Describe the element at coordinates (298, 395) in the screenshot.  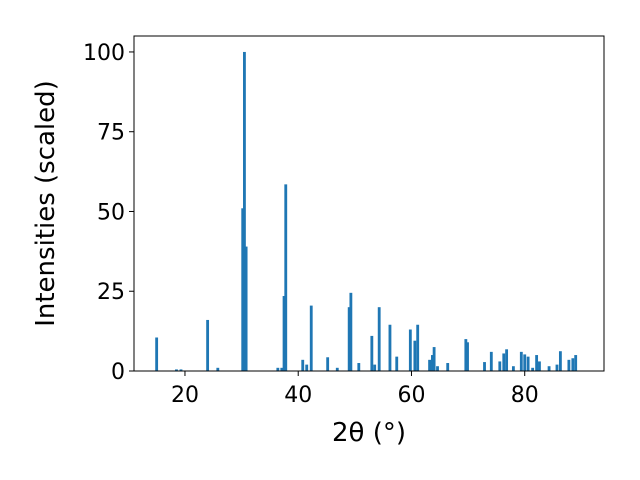
I see `x-tick-label: 40` at that location.